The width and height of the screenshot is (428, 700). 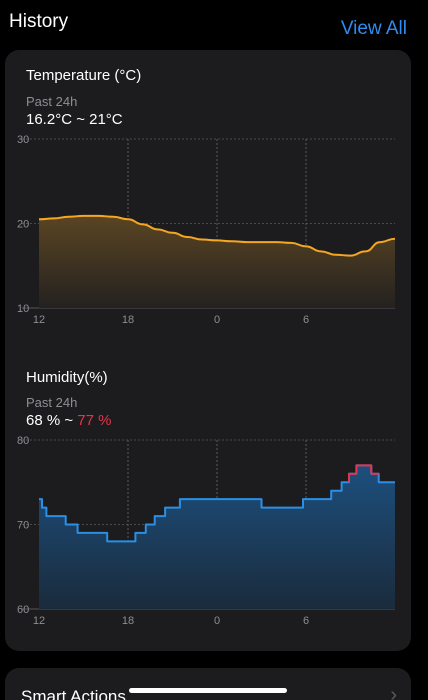 What do you see at coordinates (50, 420) in the screenshot?
I see `humidity-range-low: 68 % ~` at bounding box center [50, 420].